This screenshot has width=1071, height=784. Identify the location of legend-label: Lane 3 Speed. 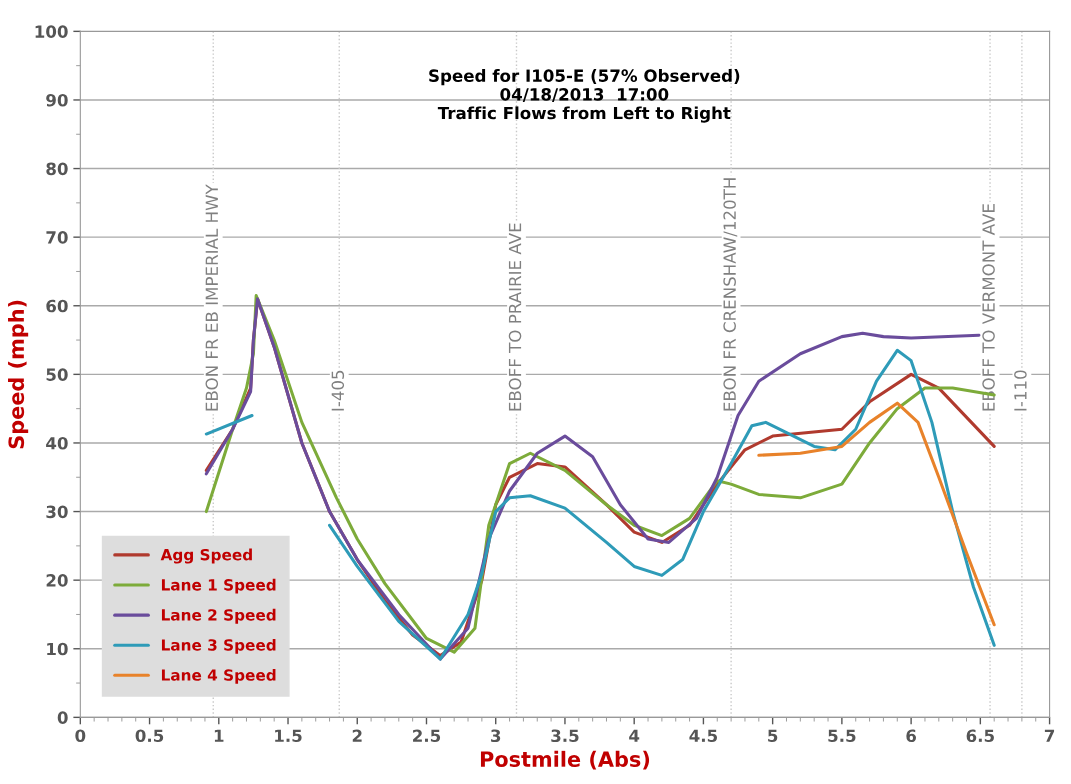
(218, 646).